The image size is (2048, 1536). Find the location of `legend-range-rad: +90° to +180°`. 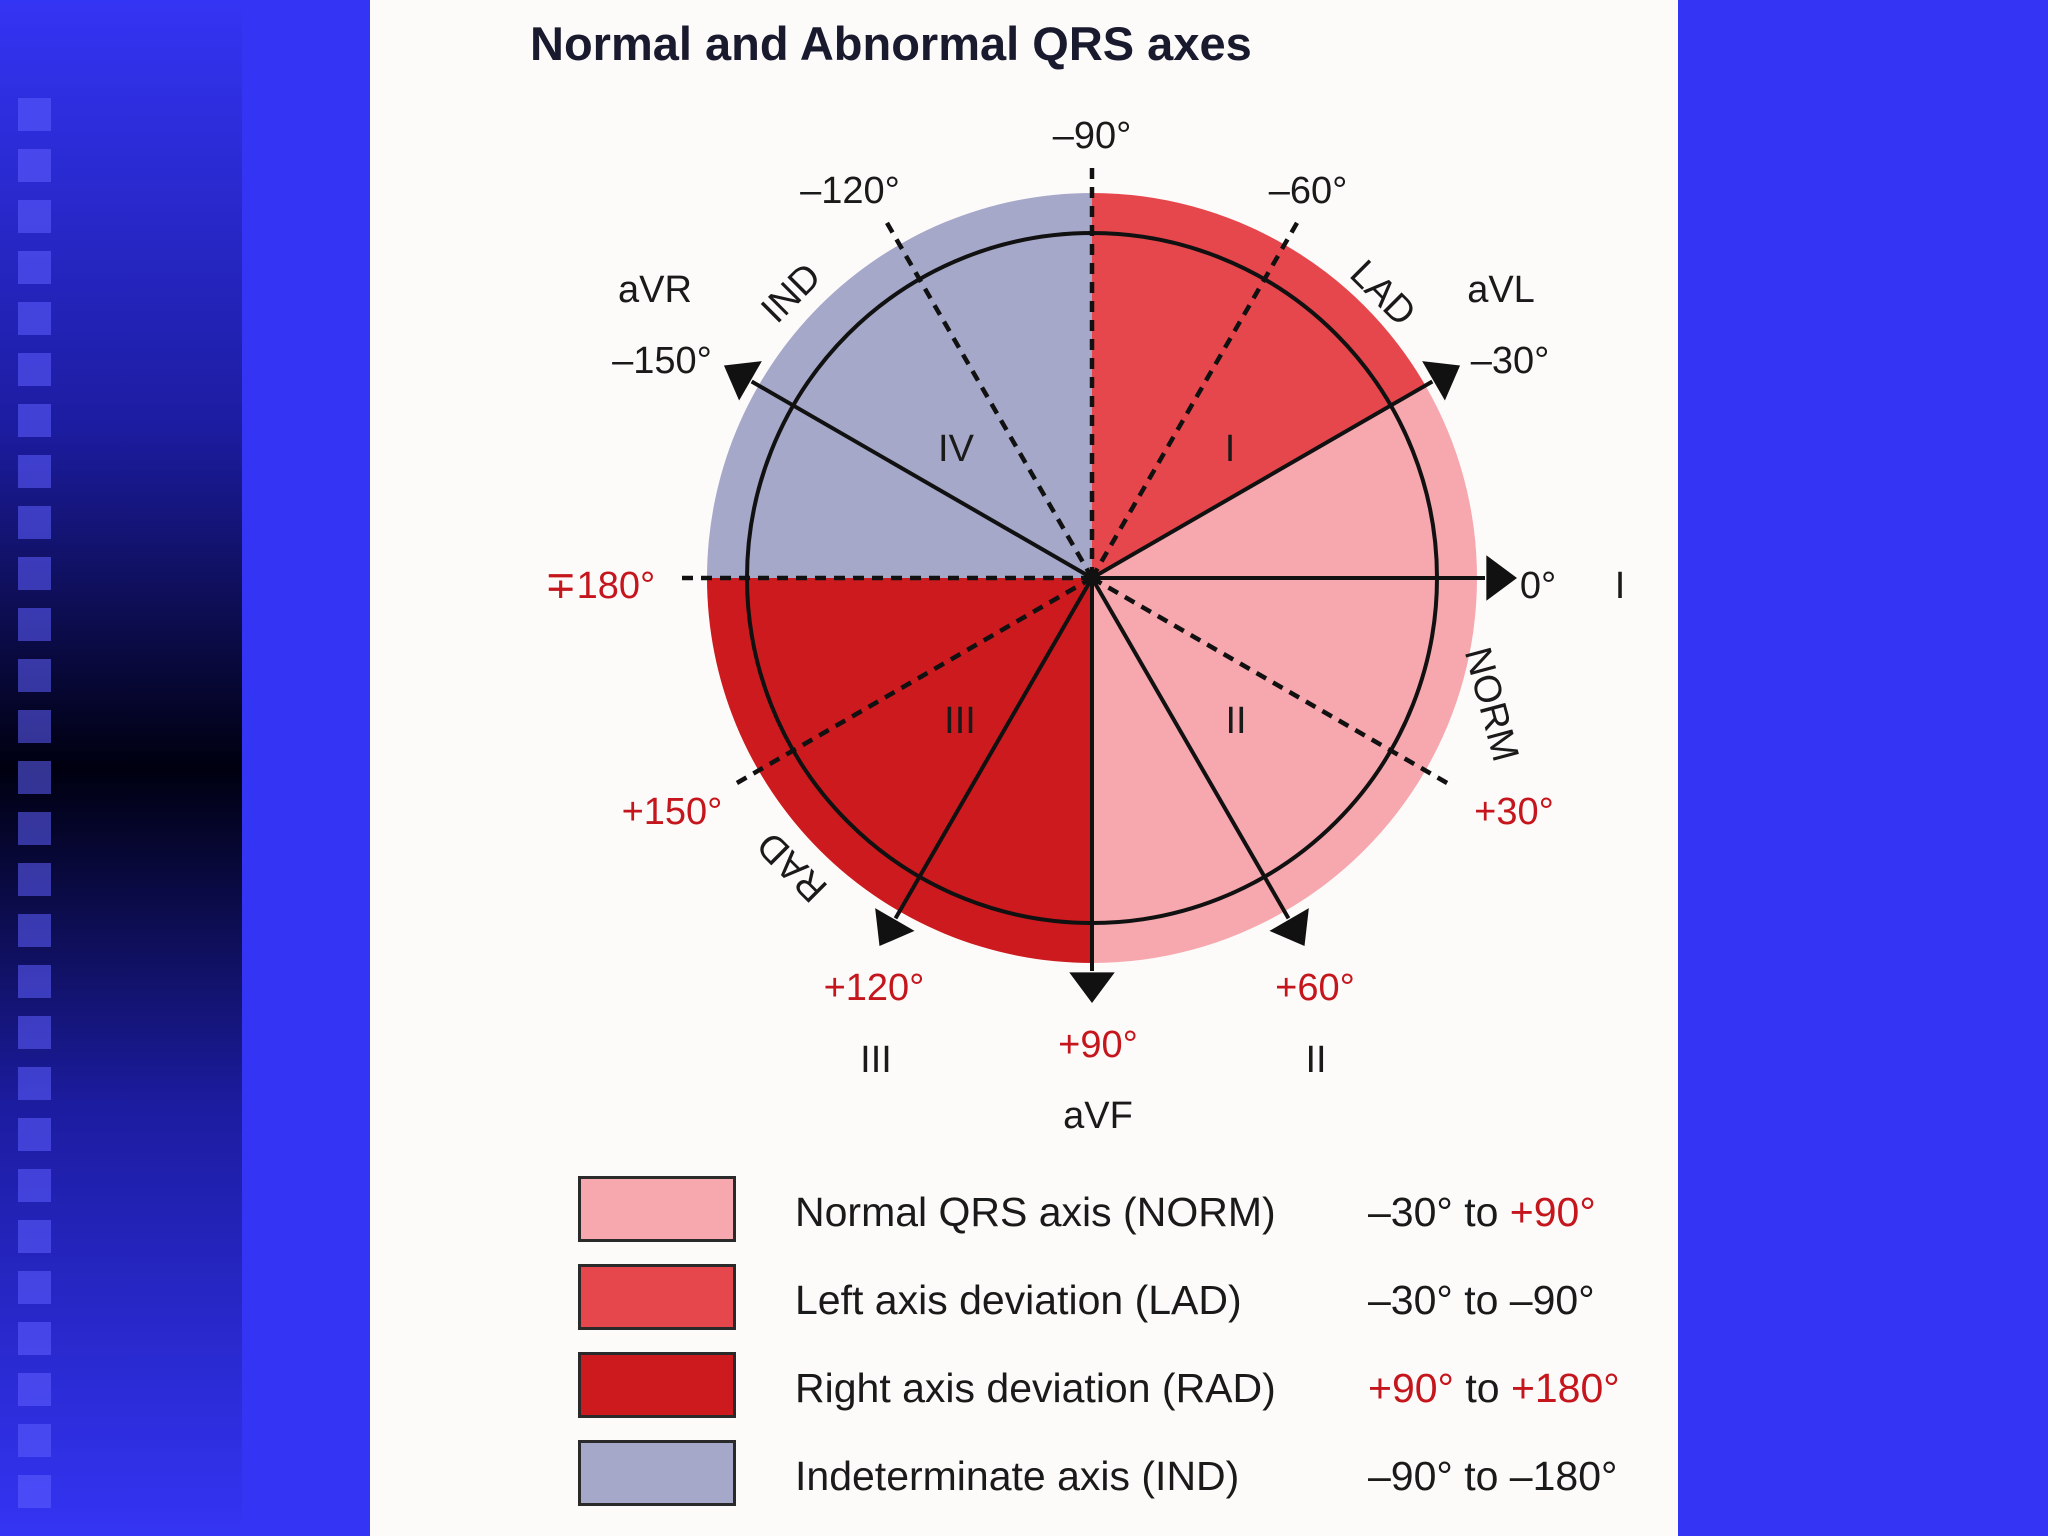

legend-range-rad: +90° to +180° is located at coordinates (1494, 1388).